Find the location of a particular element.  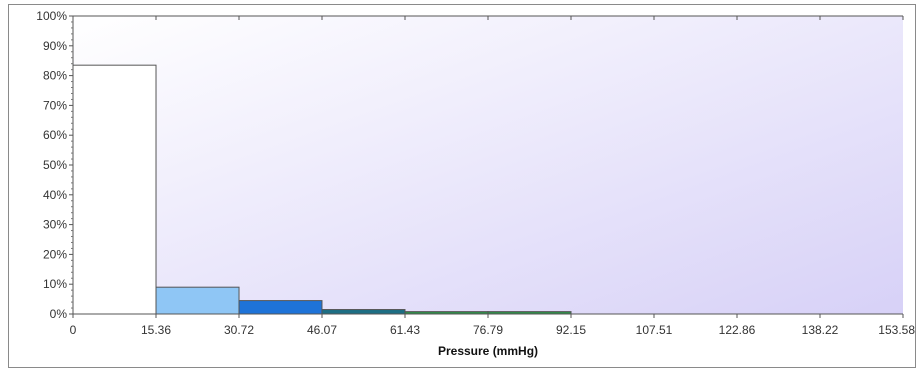

x-axis-title: Pressure (mmHg) is located at coordinates (488, 351).